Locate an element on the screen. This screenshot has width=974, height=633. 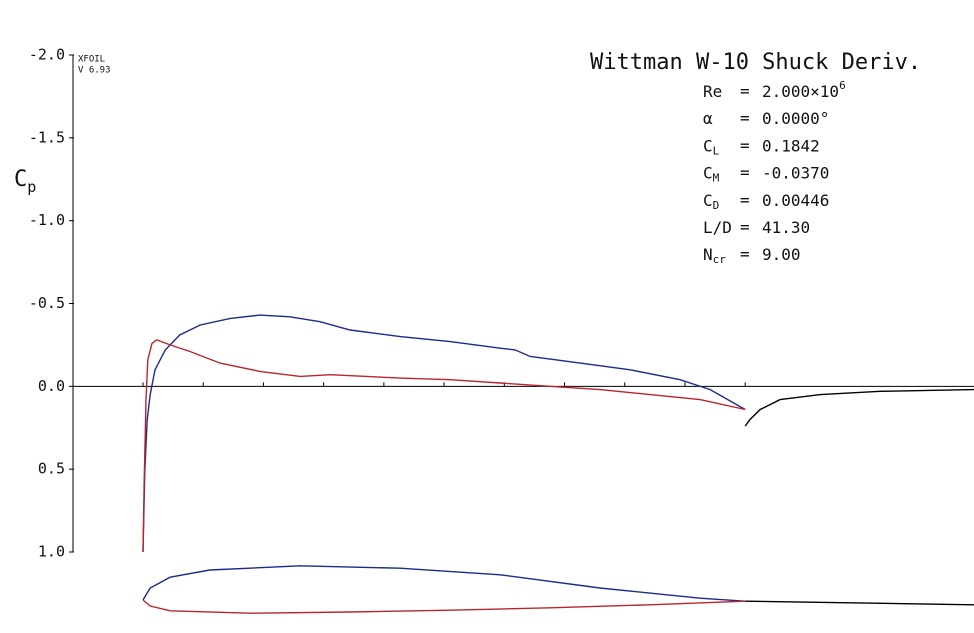
info-value: 0.00446 is located at coordinates (795, 199).